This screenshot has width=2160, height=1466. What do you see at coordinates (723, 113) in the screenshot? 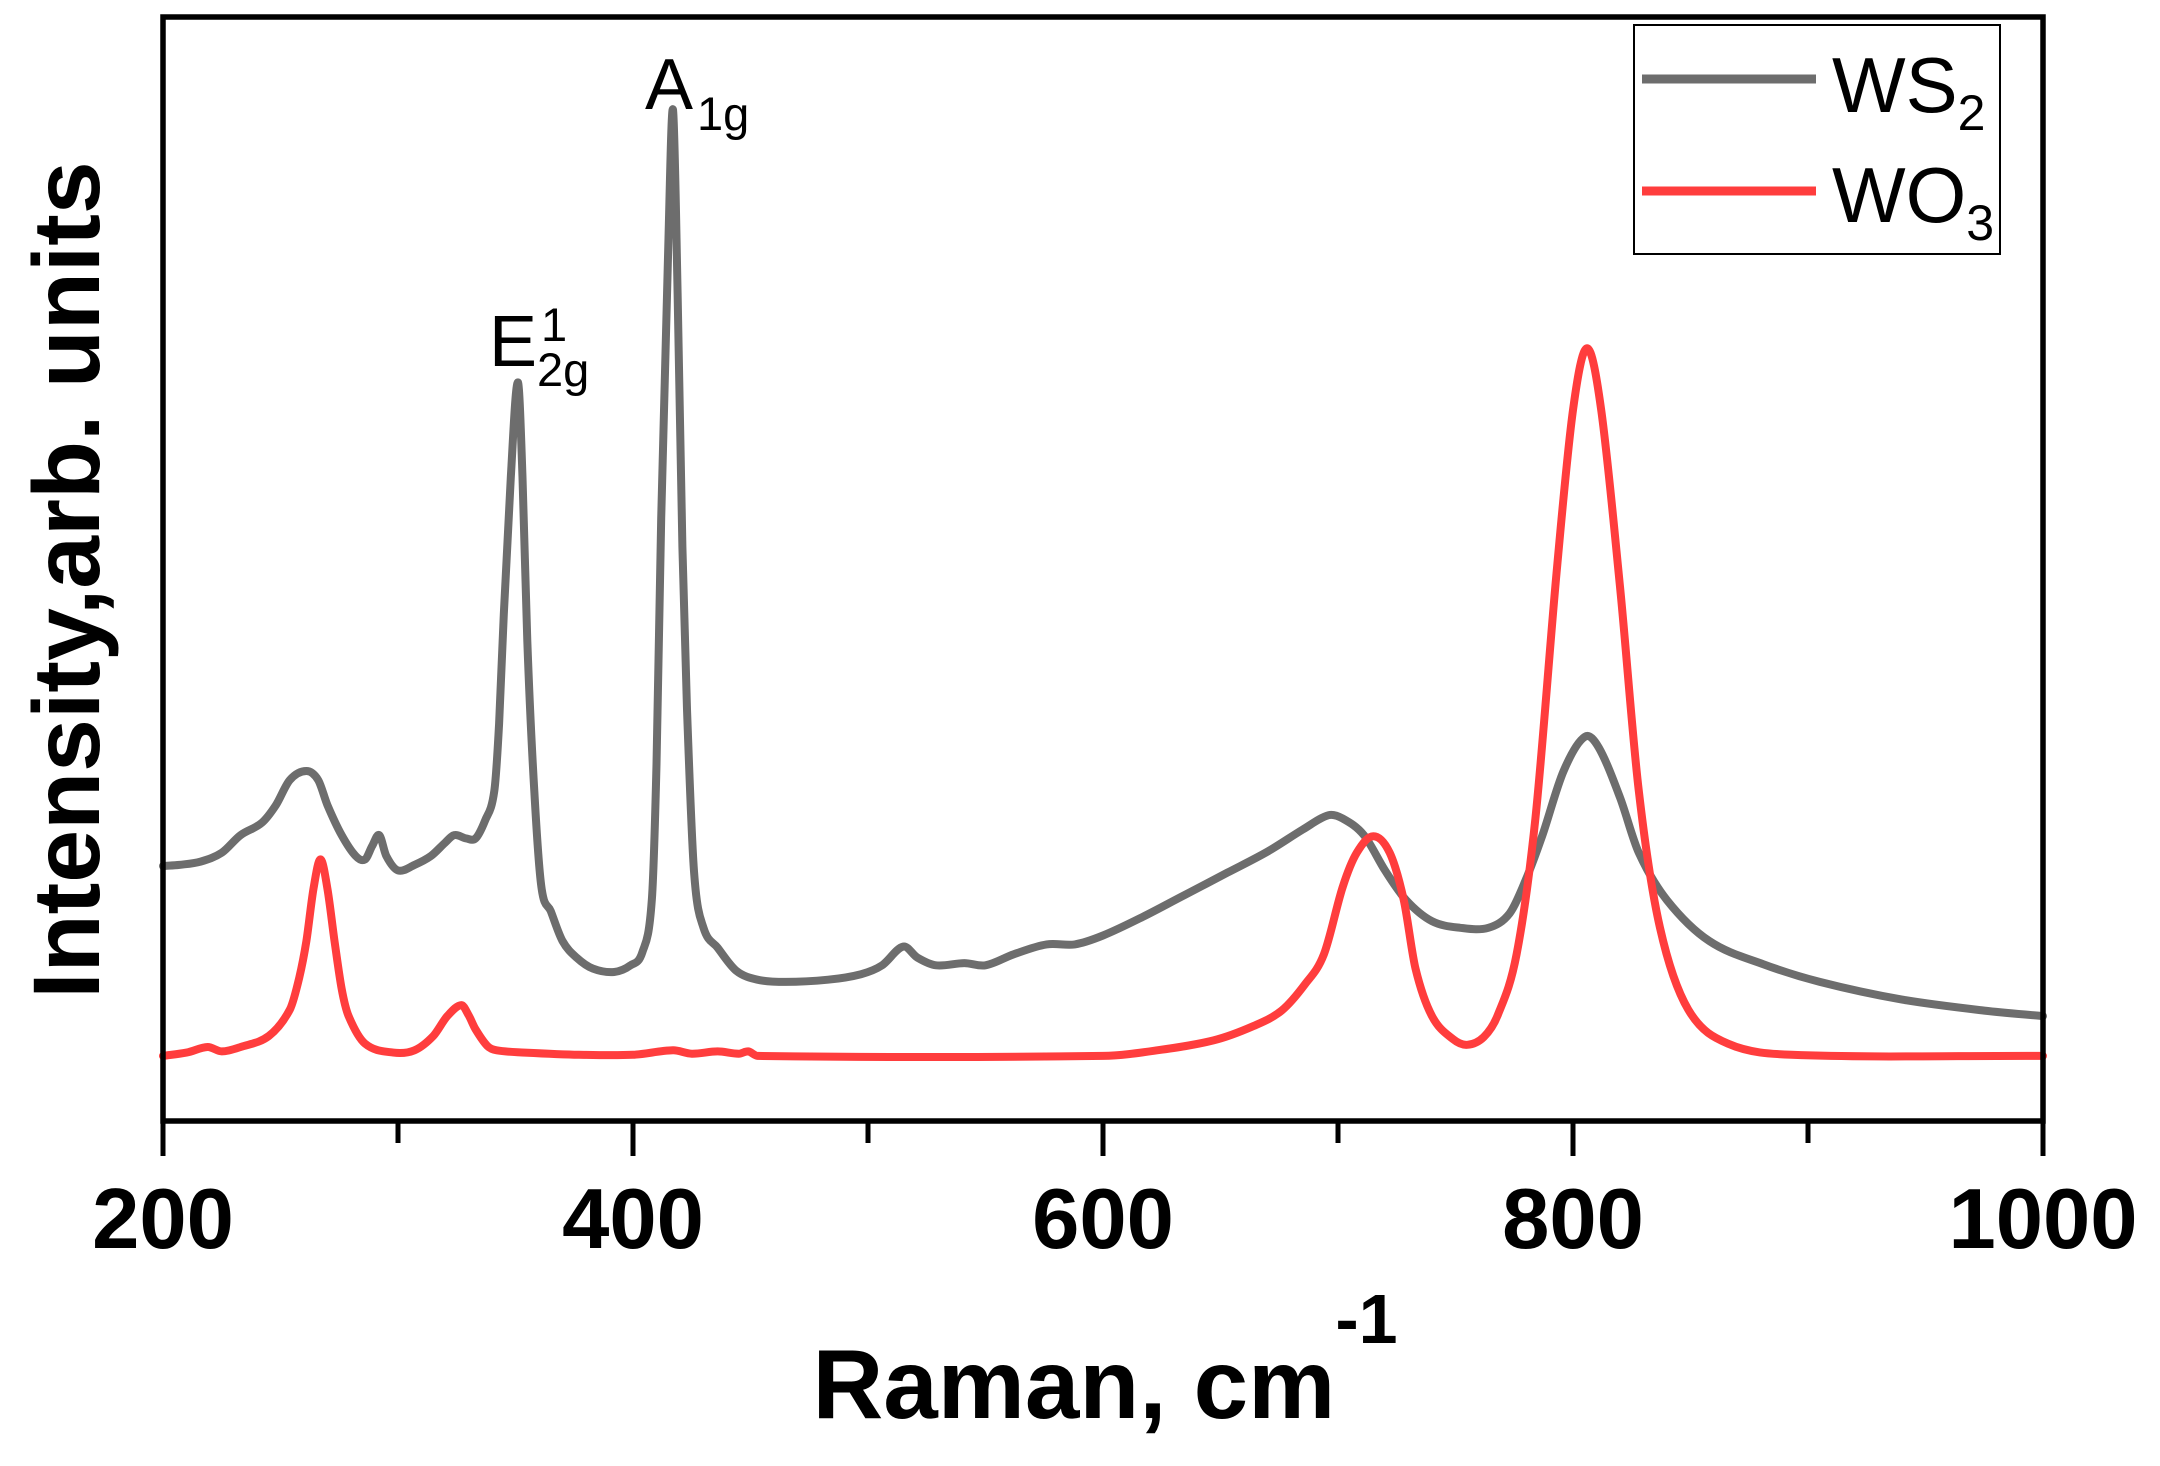
I see `annotation-a1g-subscript: 1g` at bounding box center [723, 113].